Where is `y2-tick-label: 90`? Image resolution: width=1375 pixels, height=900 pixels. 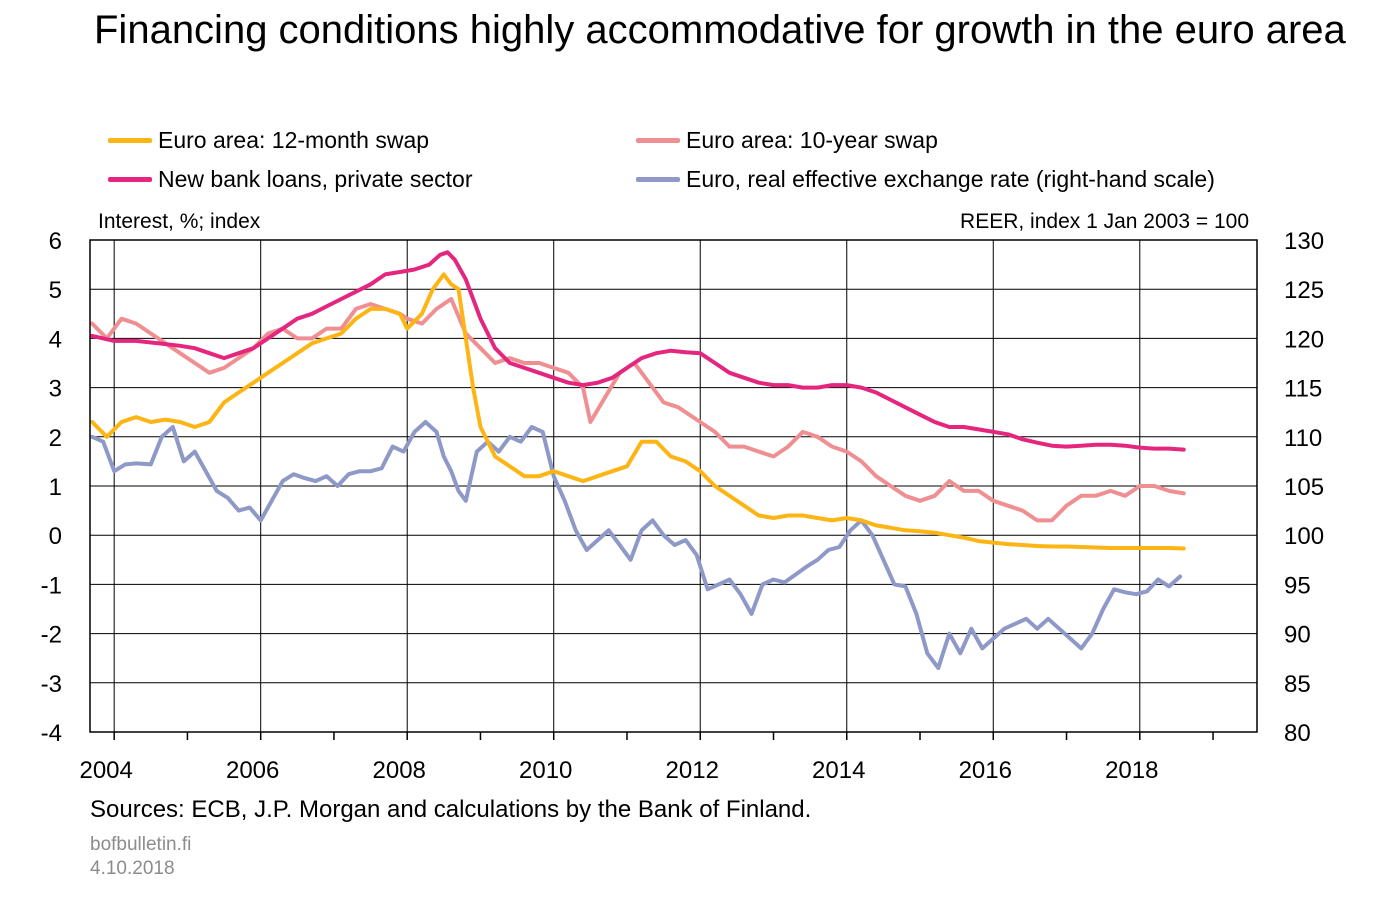 y2-tick-label: 90 is located at coordinates (1297, 635).